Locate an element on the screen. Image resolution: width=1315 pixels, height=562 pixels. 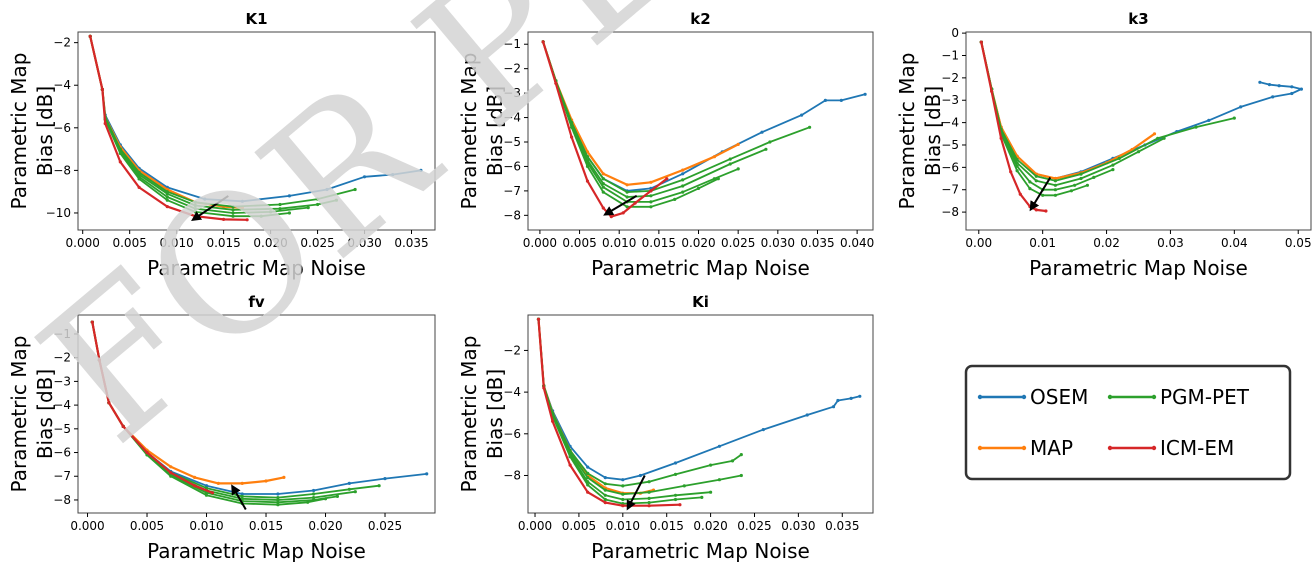
x-tick-label: 0.030 is located at coordinates (364, 243).